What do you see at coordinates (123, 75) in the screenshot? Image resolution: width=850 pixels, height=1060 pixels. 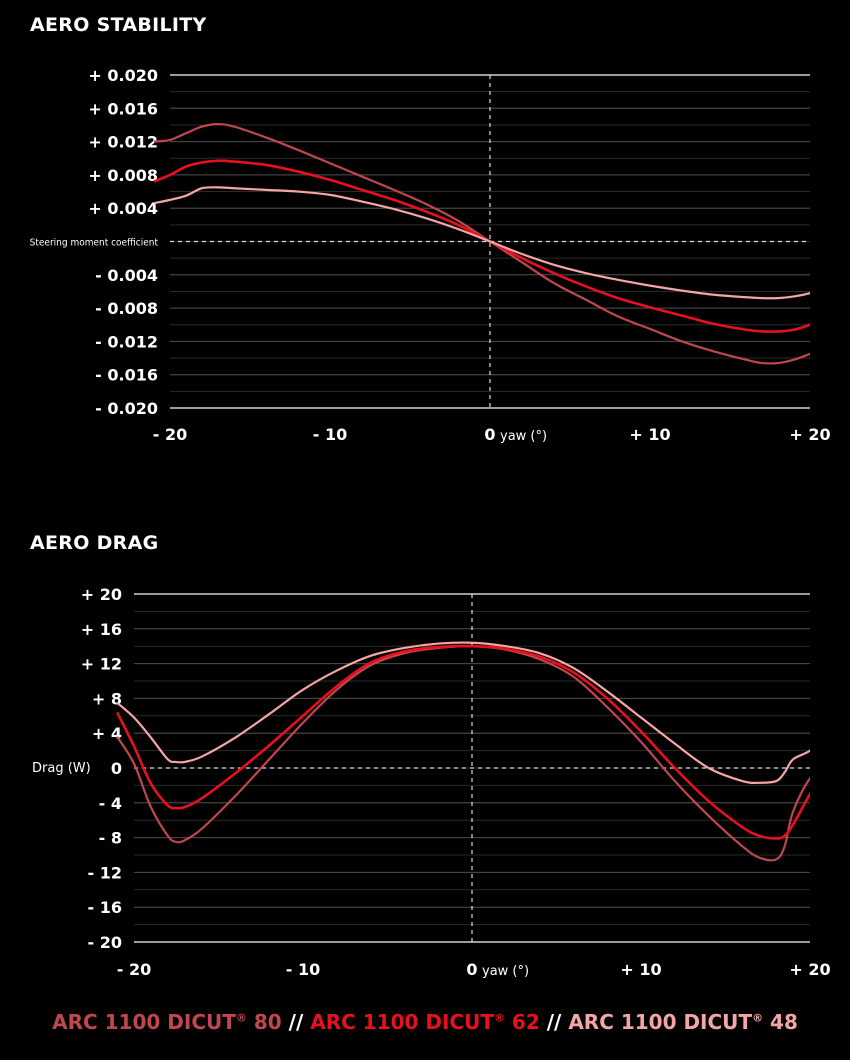 I see `y-tick-label: + 0.020` at bounding box center [123, 75].